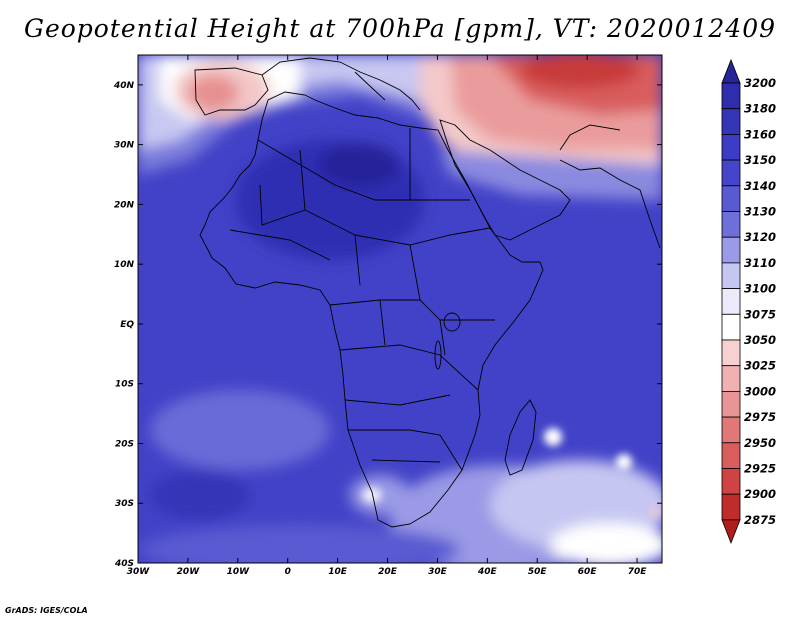 The image size is (800, 618). I want to click on lon-label: 50E, so click(538, 572).